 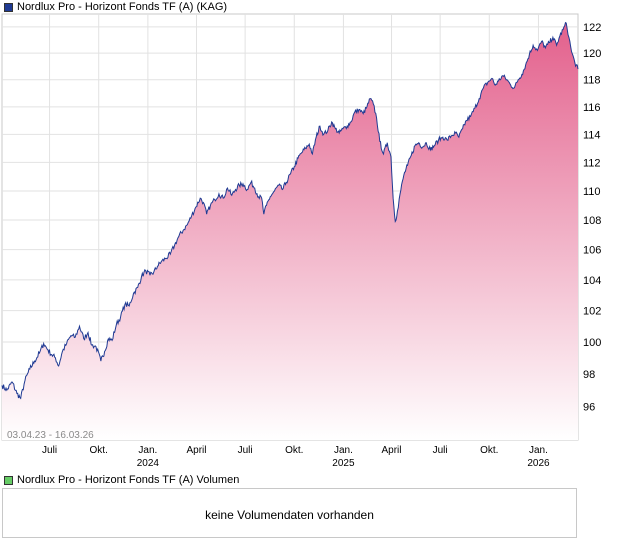 What do you see at coordinates (538, 463) in the screenshot?
I see `x-tick-year: 2026` at bounding box center [538, 463].